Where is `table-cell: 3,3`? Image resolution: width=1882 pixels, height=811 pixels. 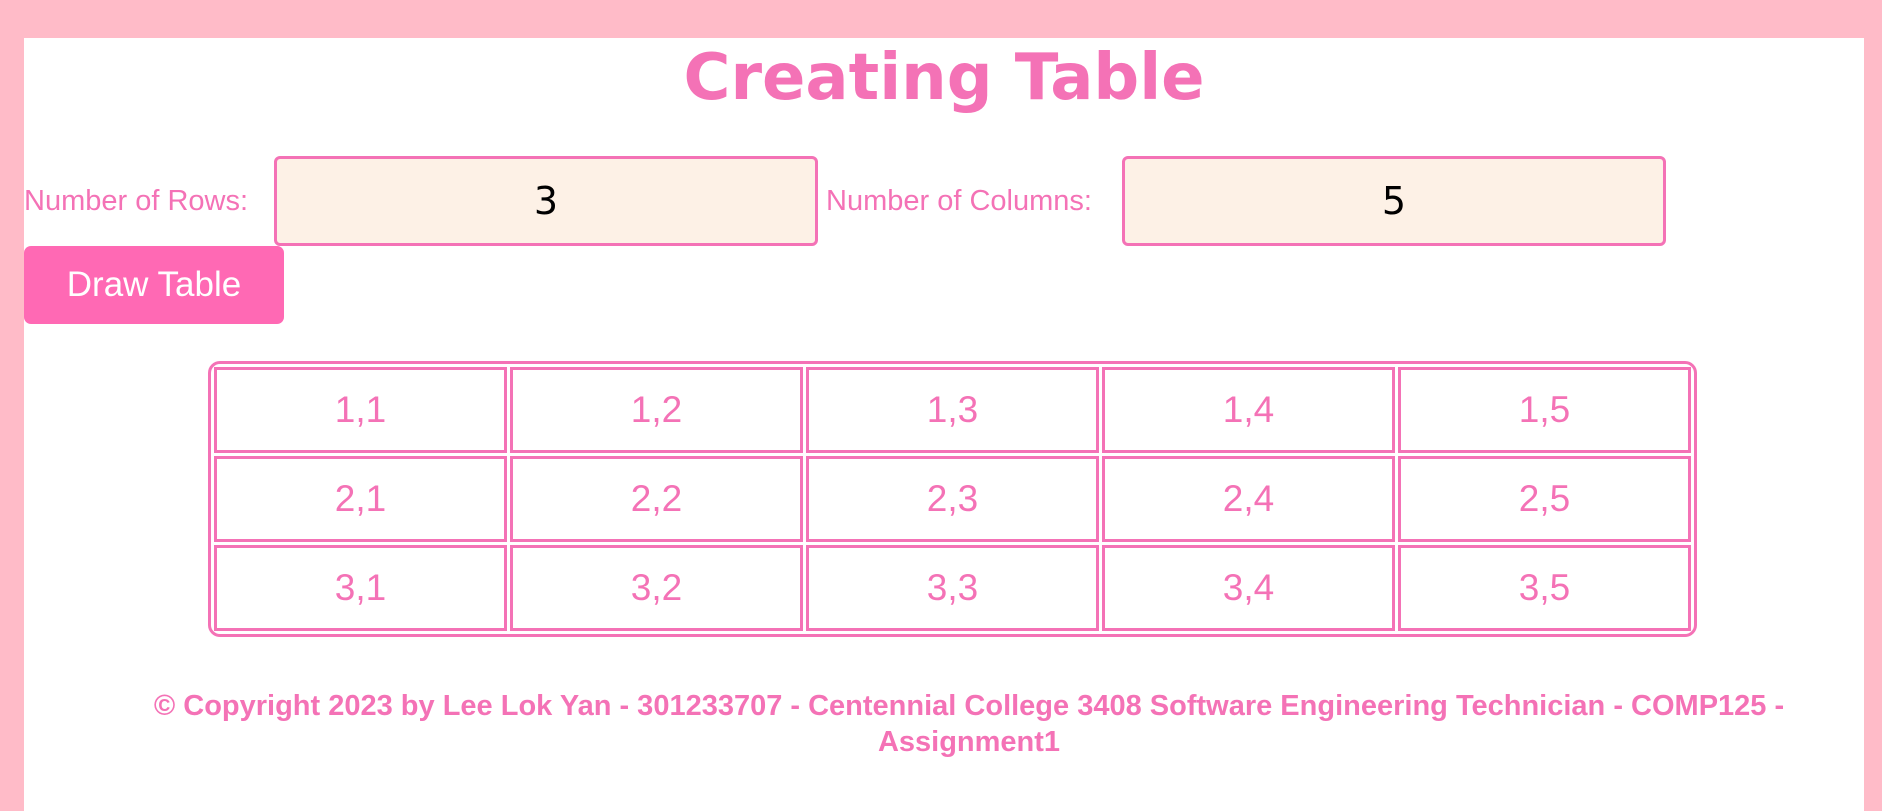 table-cell: 3,3 is located at coordinates (952, 588).